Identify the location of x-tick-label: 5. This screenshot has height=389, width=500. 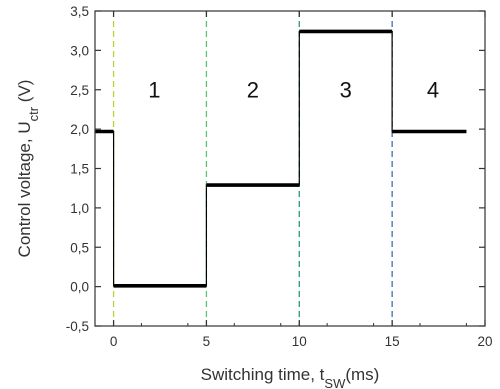
(207, 341).